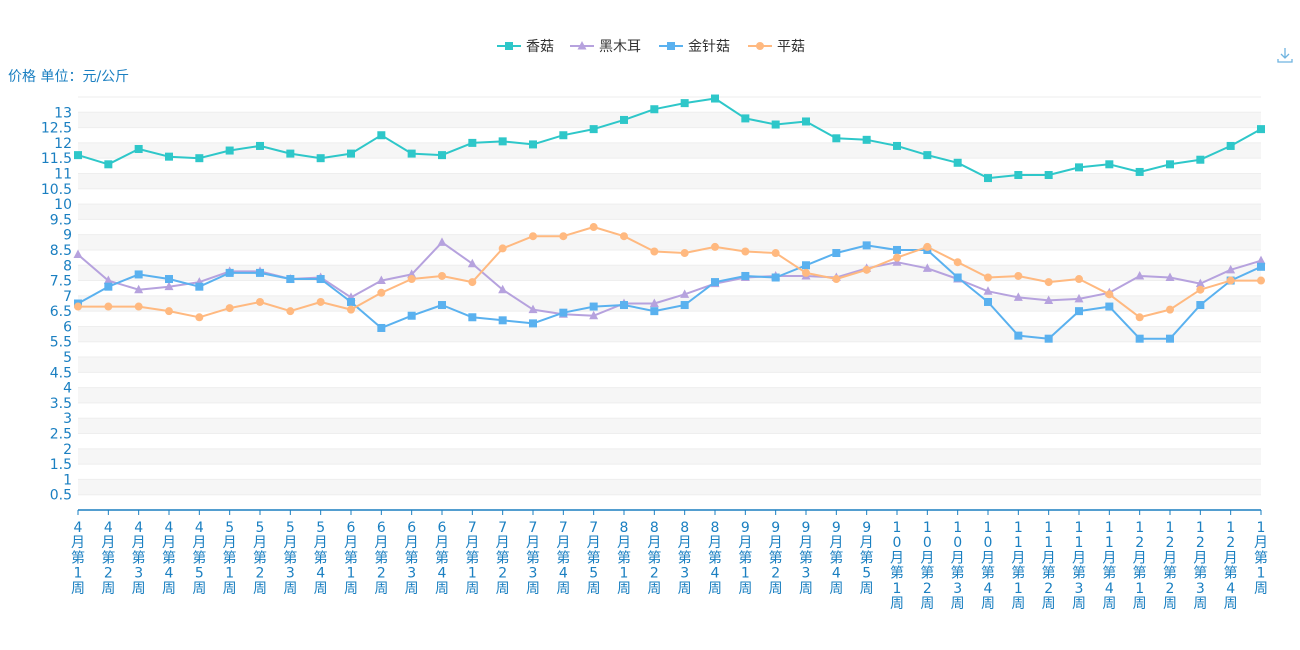 This screenshot has width=1300, height=650. What do you see at coordinates (1261, 558) in the screenshot?
I see `x-tick-label: 1 月第 1 周` at bounding box center [1261, 558].